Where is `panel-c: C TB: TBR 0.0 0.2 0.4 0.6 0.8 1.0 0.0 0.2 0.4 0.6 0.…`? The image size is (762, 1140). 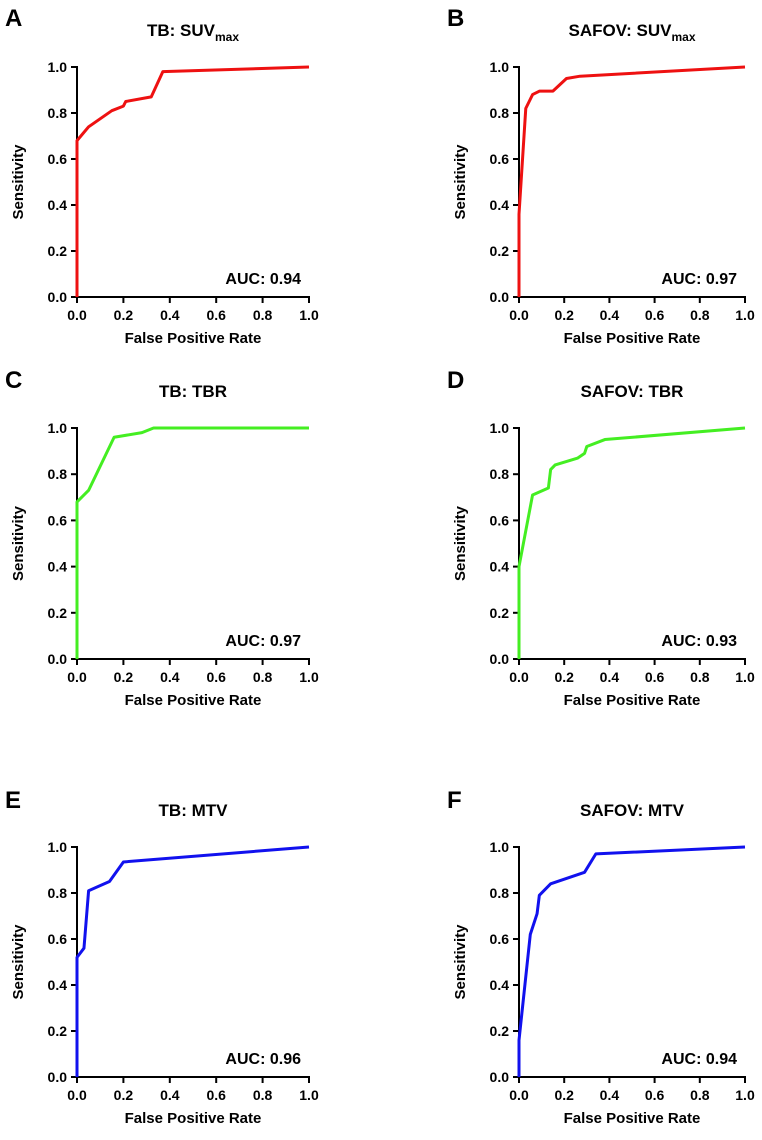
panel-c: C TB: TBR 0.0 0.2 0.4 0.6 0.8 1.0 0.0 0.2 0.4 0.6 0.… is located at coordinates (162, 538).